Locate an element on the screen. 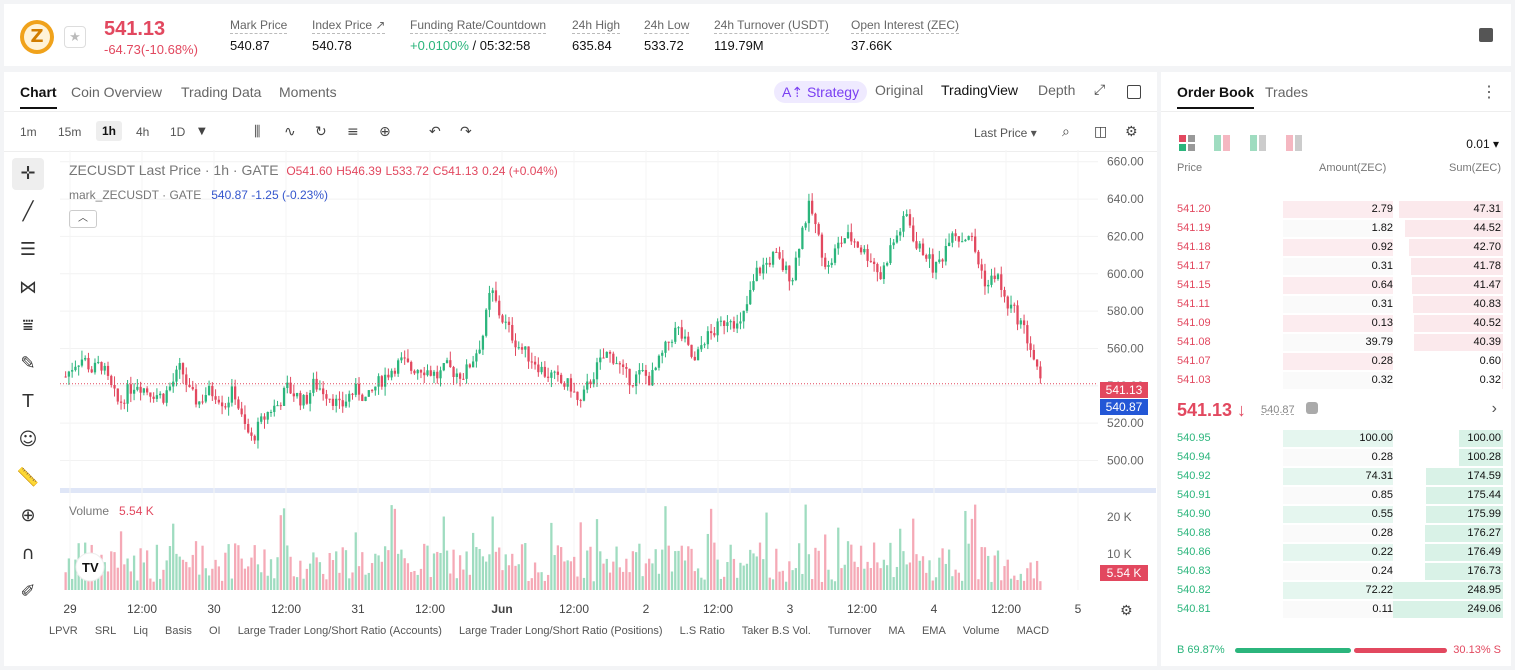  price-cell: 541.20 is located at coordinates (1194, 209).